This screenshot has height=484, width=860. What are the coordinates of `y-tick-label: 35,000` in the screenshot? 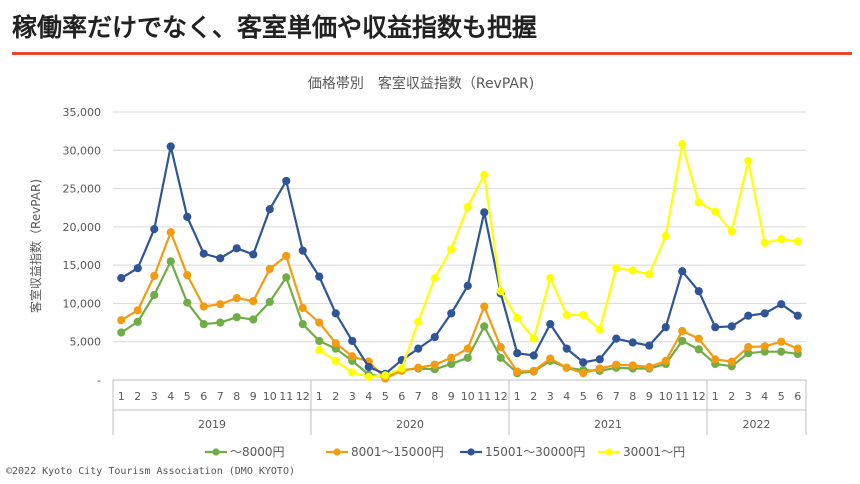 It's located at (82, 112).